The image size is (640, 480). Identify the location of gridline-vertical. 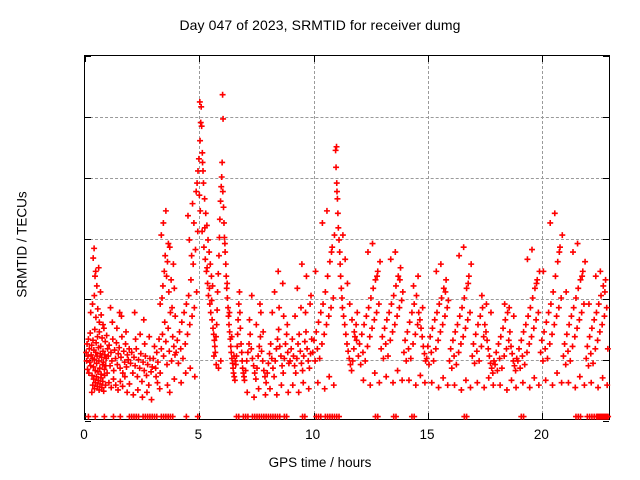
(200, 237).